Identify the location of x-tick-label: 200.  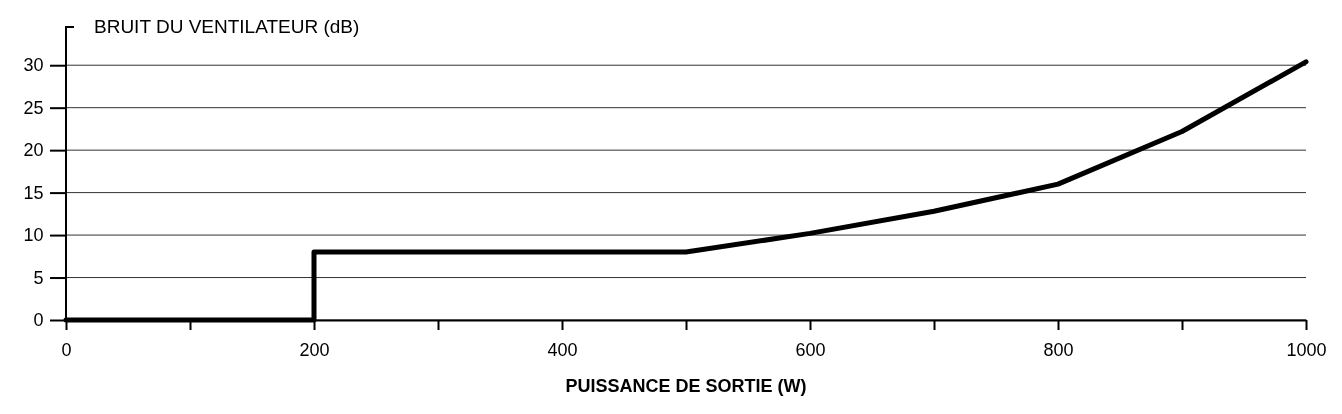
(314, 350).